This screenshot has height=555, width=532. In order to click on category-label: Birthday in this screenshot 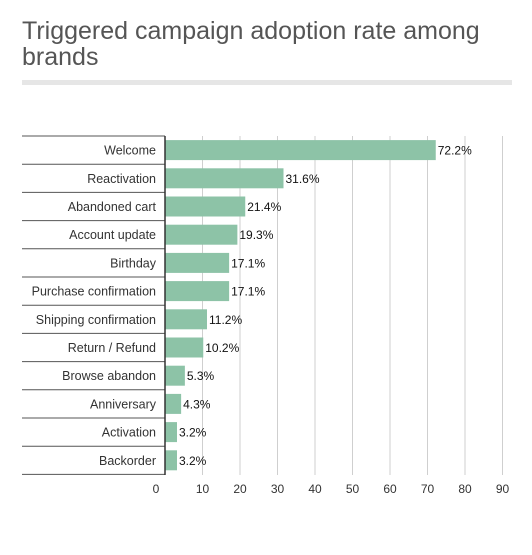, I will do `click(133, 263)`.